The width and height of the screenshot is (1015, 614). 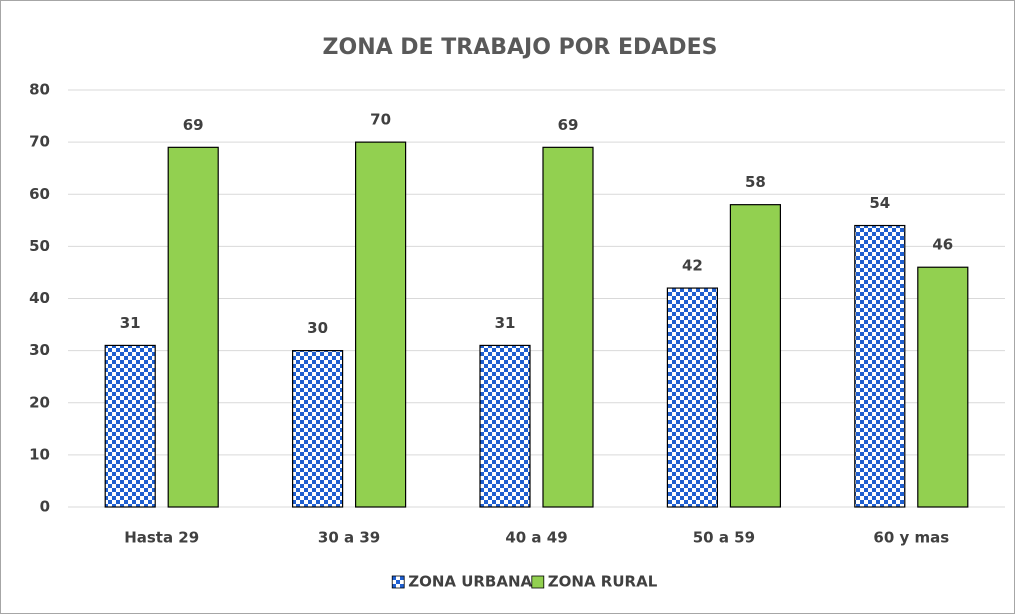 I want to click on y-tick-label: 0, so click(x=45, y=507).